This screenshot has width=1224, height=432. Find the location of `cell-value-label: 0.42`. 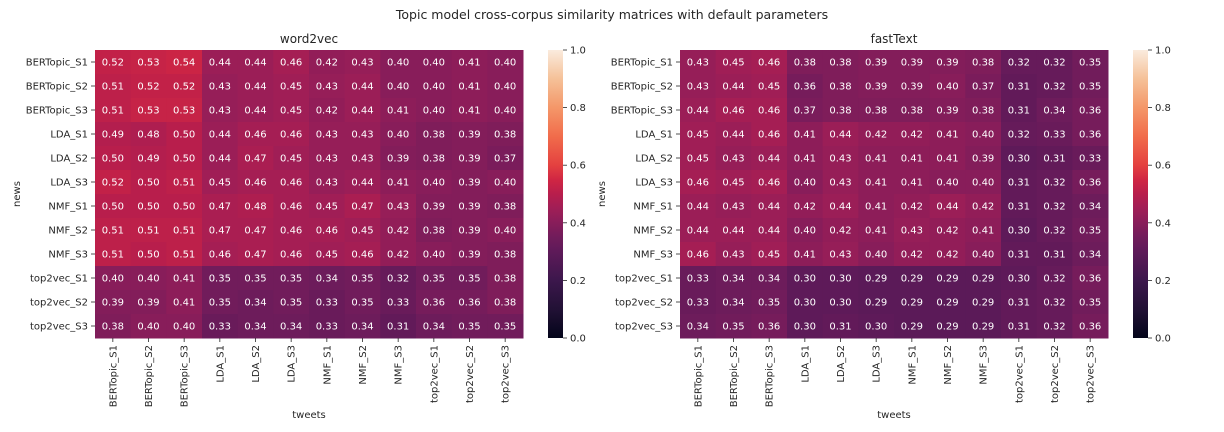

cell-value-label: 0.42 is located at coordinates (398, 255).